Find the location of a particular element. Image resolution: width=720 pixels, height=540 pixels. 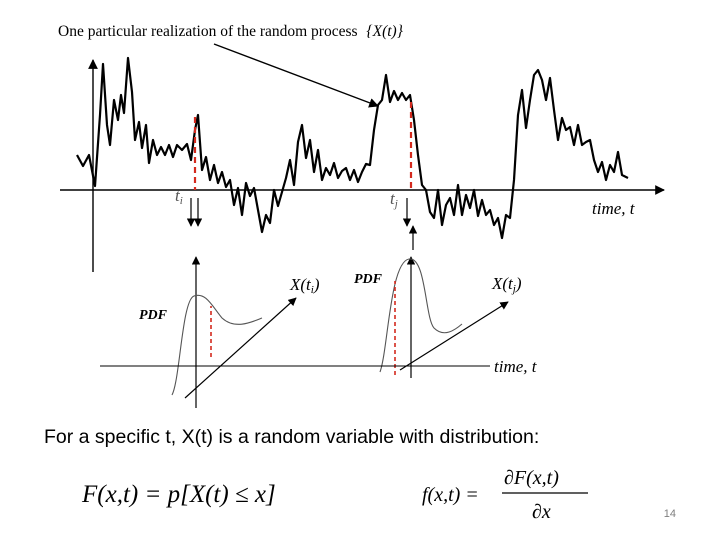

cdf-formula: F(x,t) = p[X(t) ≤ x] is located at coordinates (178, 494).